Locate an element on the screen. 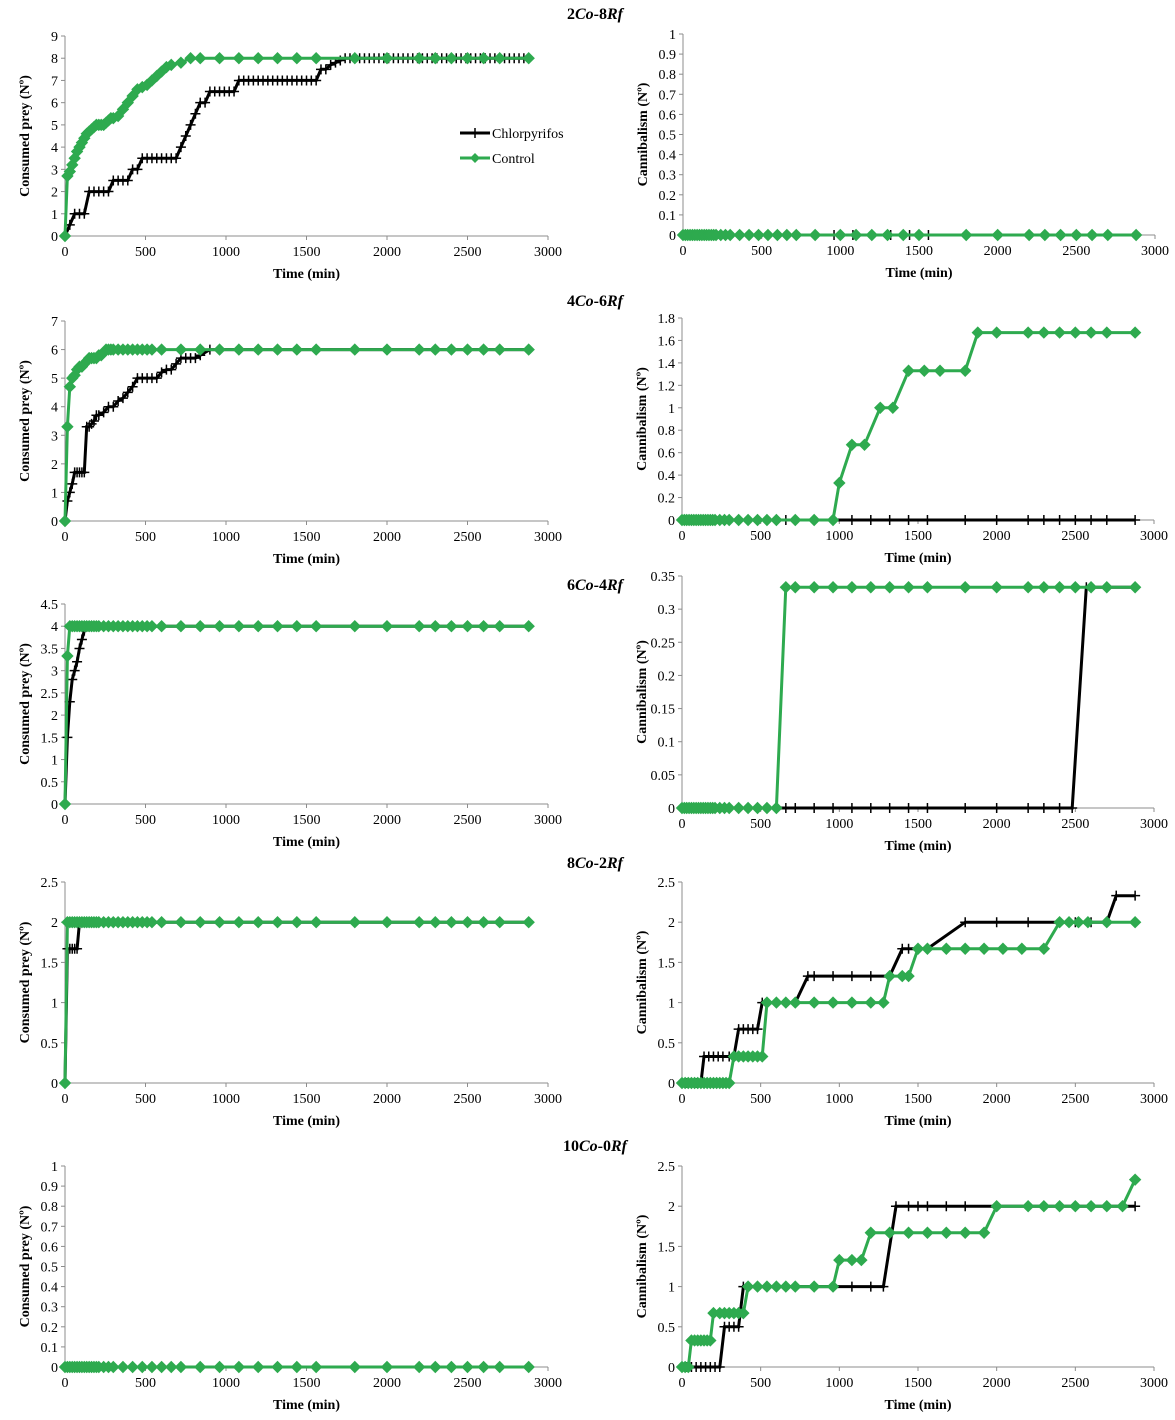  y-tick-label: 2 is located at coordinates (54, 923).